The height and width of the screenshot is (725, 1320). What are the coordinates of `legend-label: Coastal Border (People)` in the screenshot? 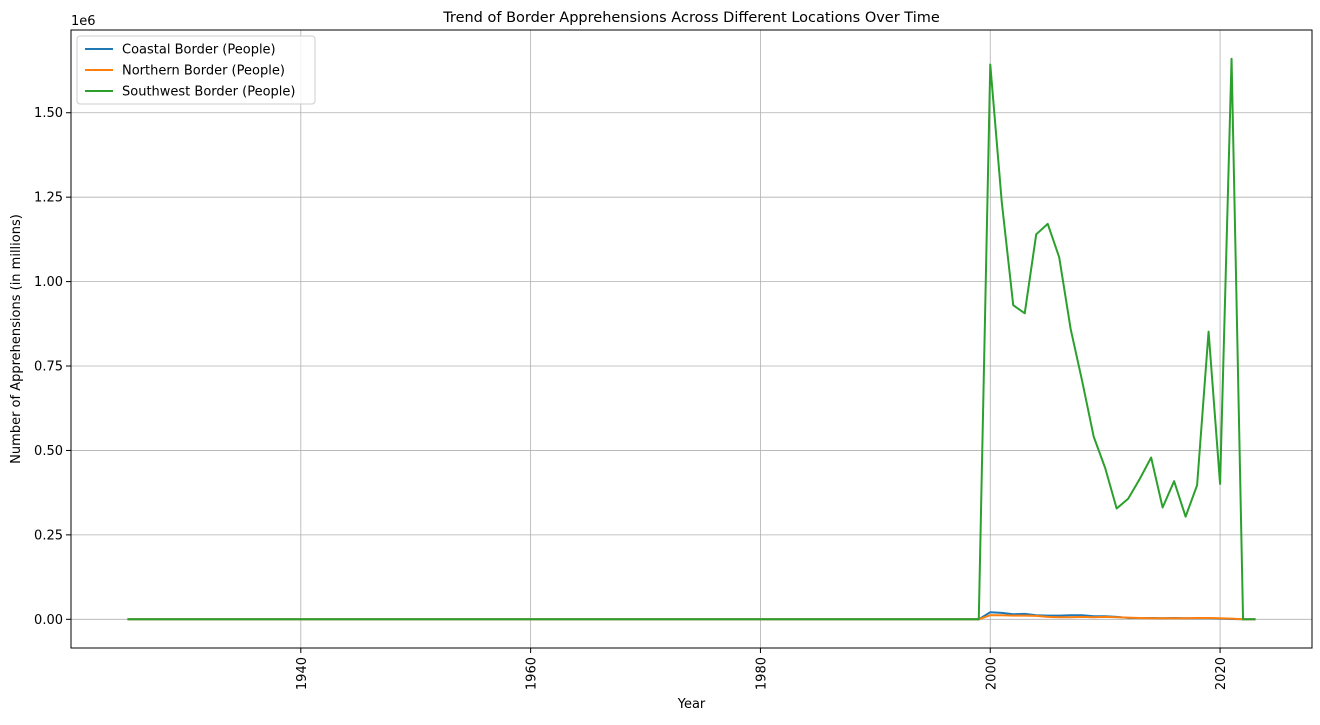 It's located at (199, 50).